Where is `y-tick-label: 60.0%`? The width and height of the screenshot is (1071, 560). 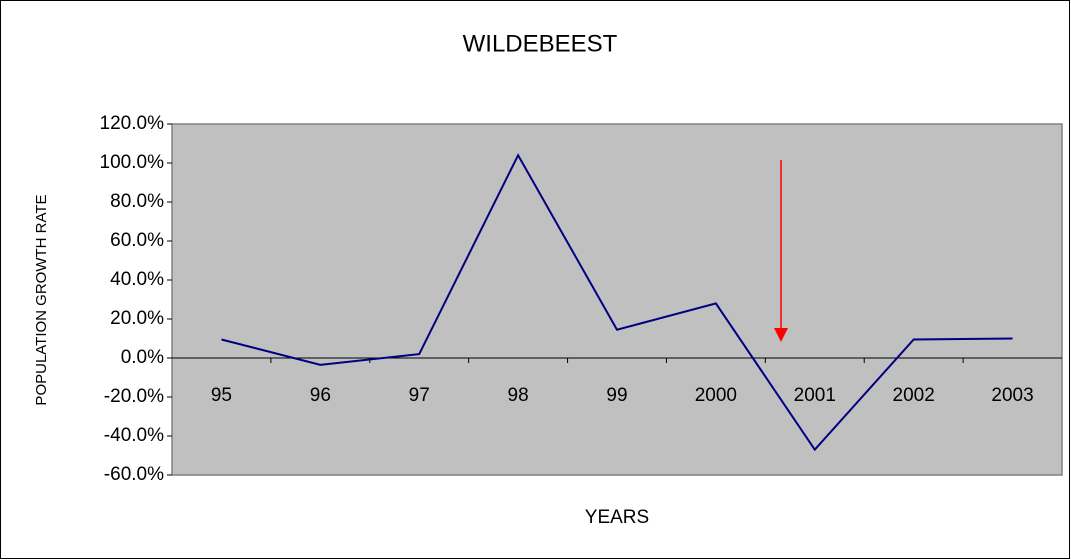 y-tick-label: 60.0% is located at coordinates (137, 240).